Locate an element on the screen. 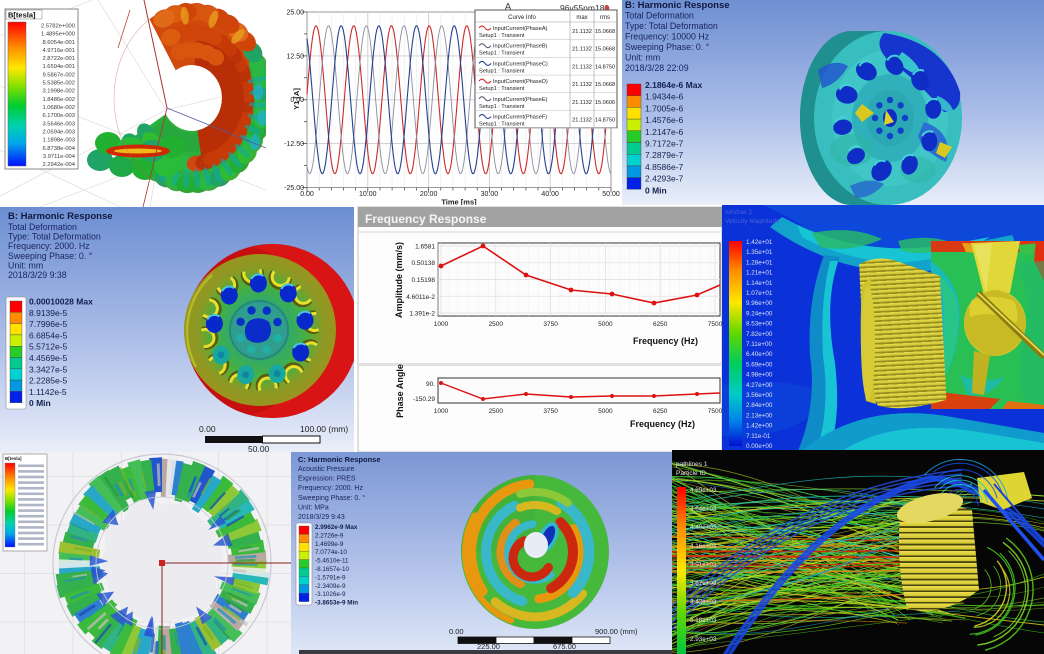  svg-text: 100.00 (mm) is located at coordinates (324, 429).